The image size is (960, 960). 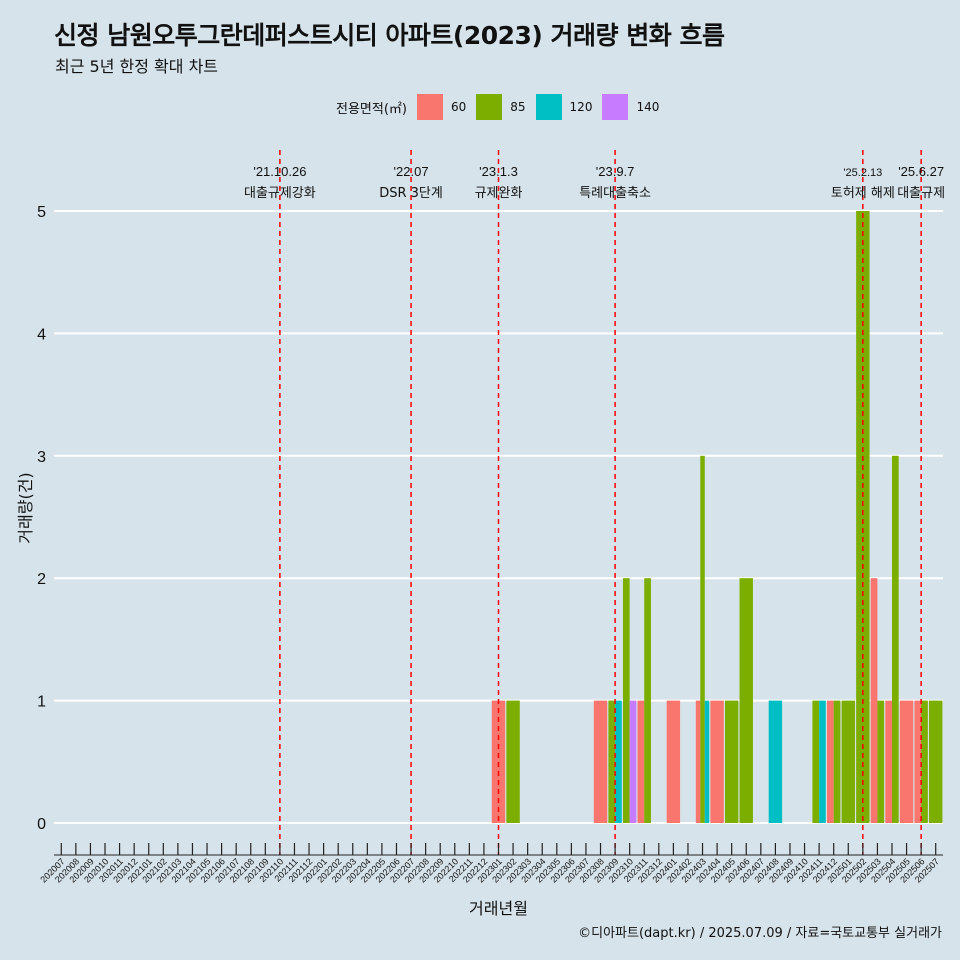 I want to click on annotation-date-5: '25.6.27, so click(x=921, y=171).